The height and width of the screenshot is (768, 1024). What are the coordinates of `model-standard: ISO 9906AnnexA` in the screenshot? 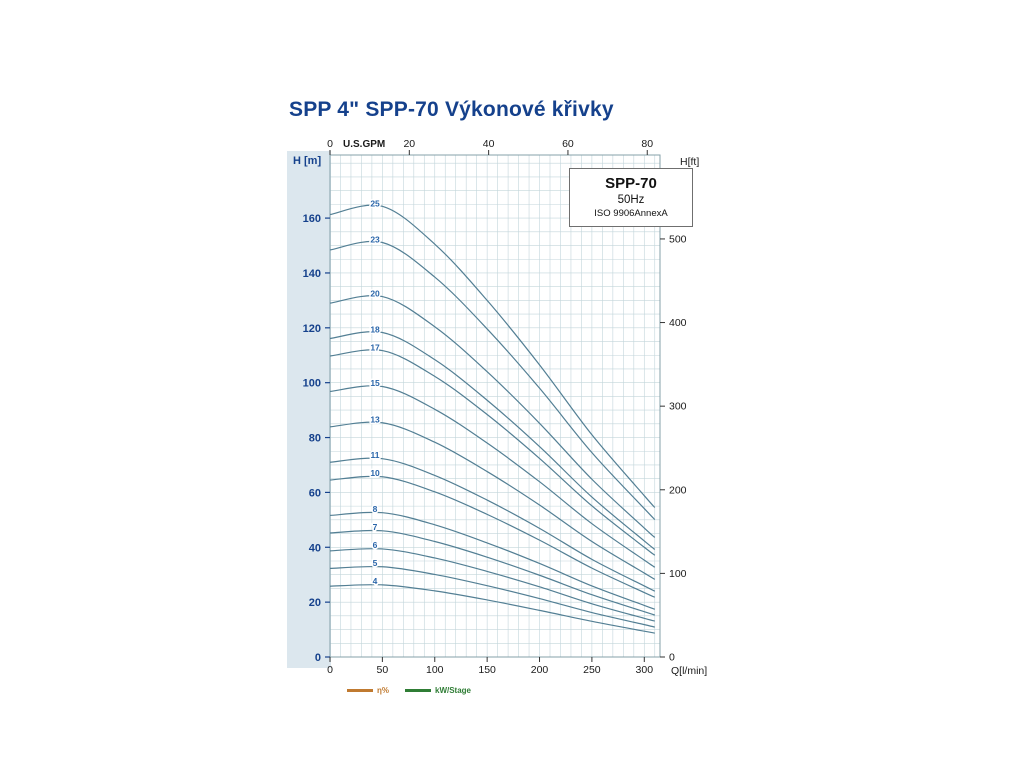 It's located at (631, 213).